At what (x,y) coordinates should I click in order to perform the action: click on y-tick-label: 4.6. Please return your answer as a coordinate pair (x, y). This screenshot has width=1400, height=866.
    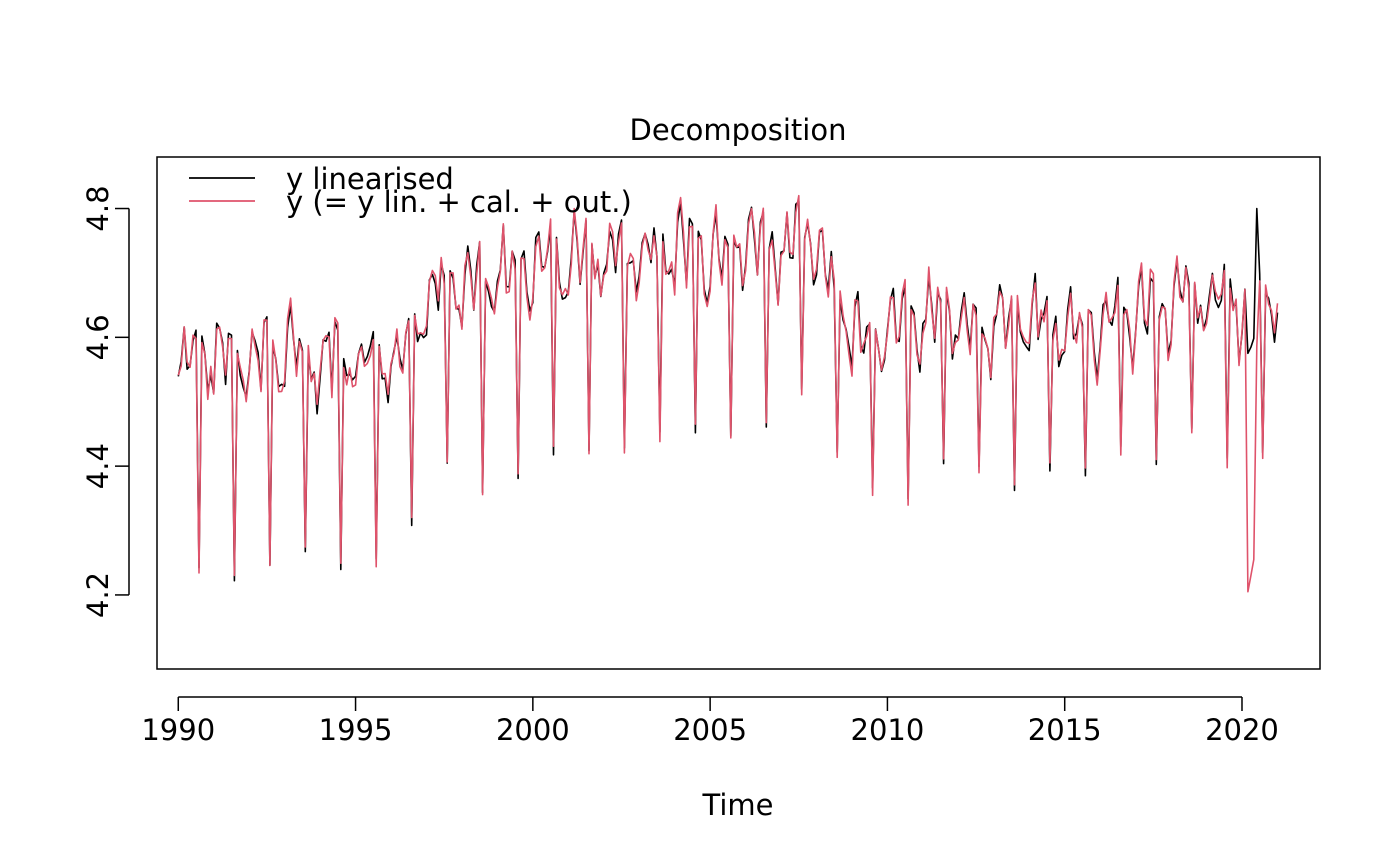
    Looking at the image, I should click on (98, 337).